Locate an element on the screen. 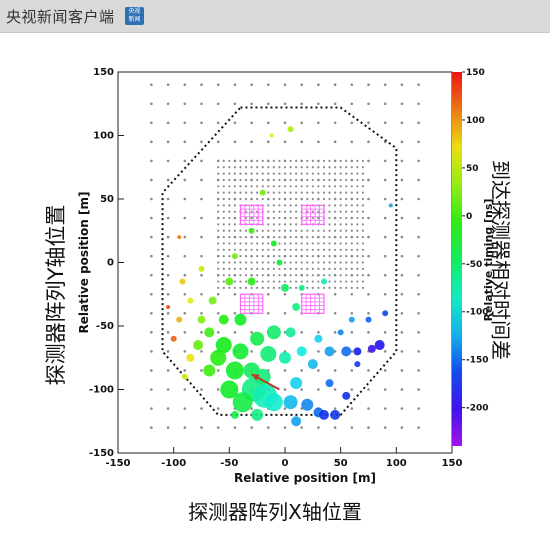 This screenshot has width=550, height=553. colorbar-tick-label: 100 is located at coordinates (475, 121).